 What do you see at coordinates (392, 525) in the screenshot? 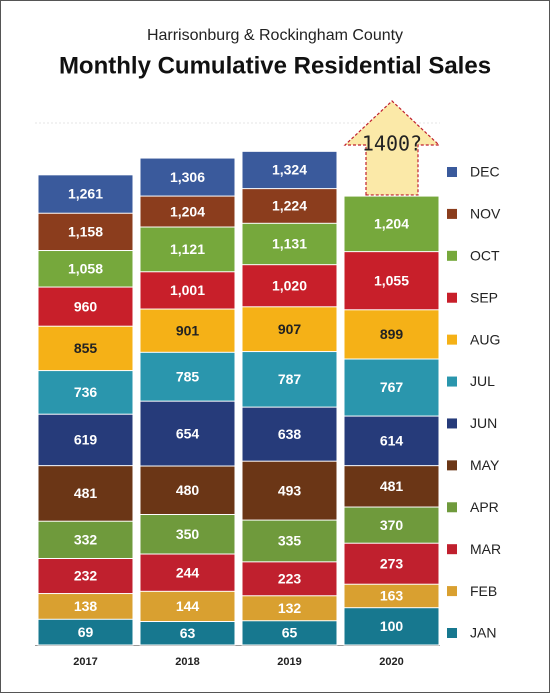
I see `value-label: 370` at bounding box center [392, 525].